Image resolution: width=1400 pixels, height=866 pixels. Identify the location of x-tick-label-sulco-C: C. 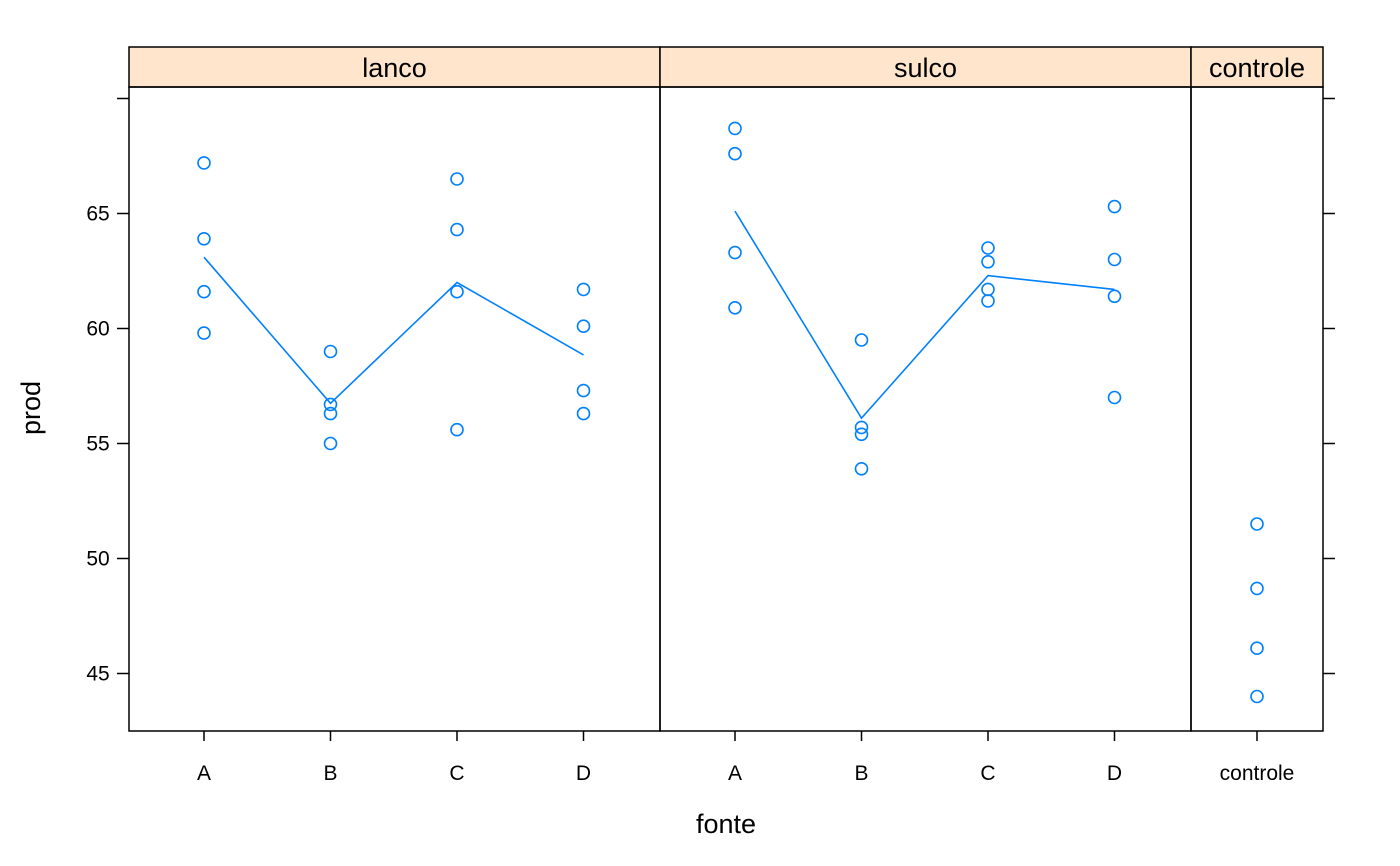
(987, 773).